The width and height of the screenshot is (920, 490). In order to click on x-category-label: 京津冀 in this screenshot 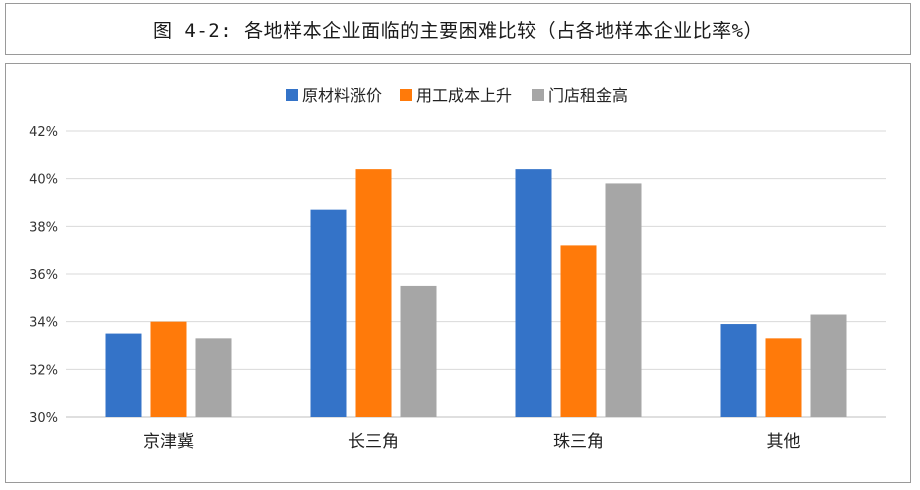, I will do `click(168, 442)`.